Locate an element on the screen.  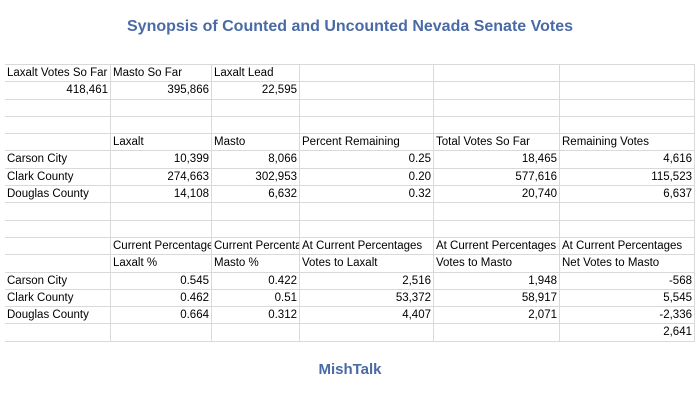
cell: Masto So Far is located at coordinates (161, 74).